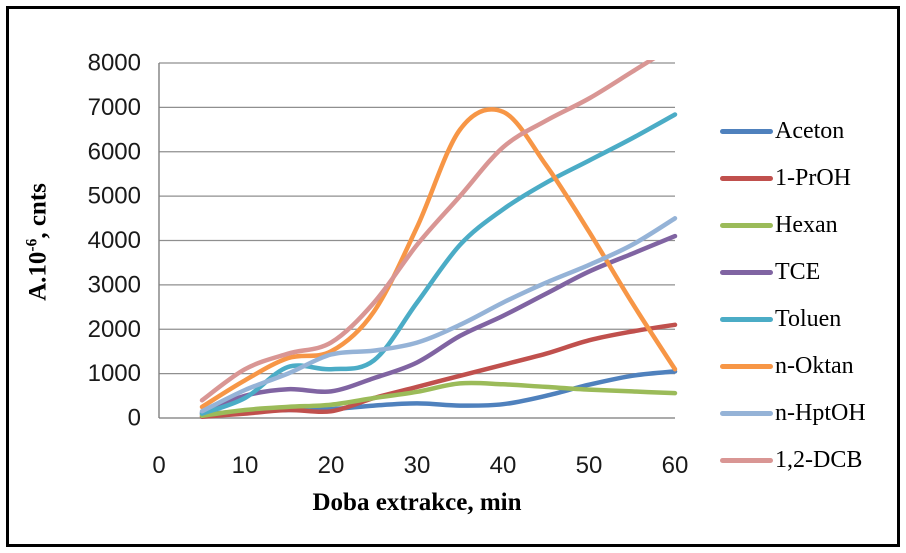 This screenshot has height=553, width=906. I want to click on y-axis-title-superscript: -6, so click(32, 245).